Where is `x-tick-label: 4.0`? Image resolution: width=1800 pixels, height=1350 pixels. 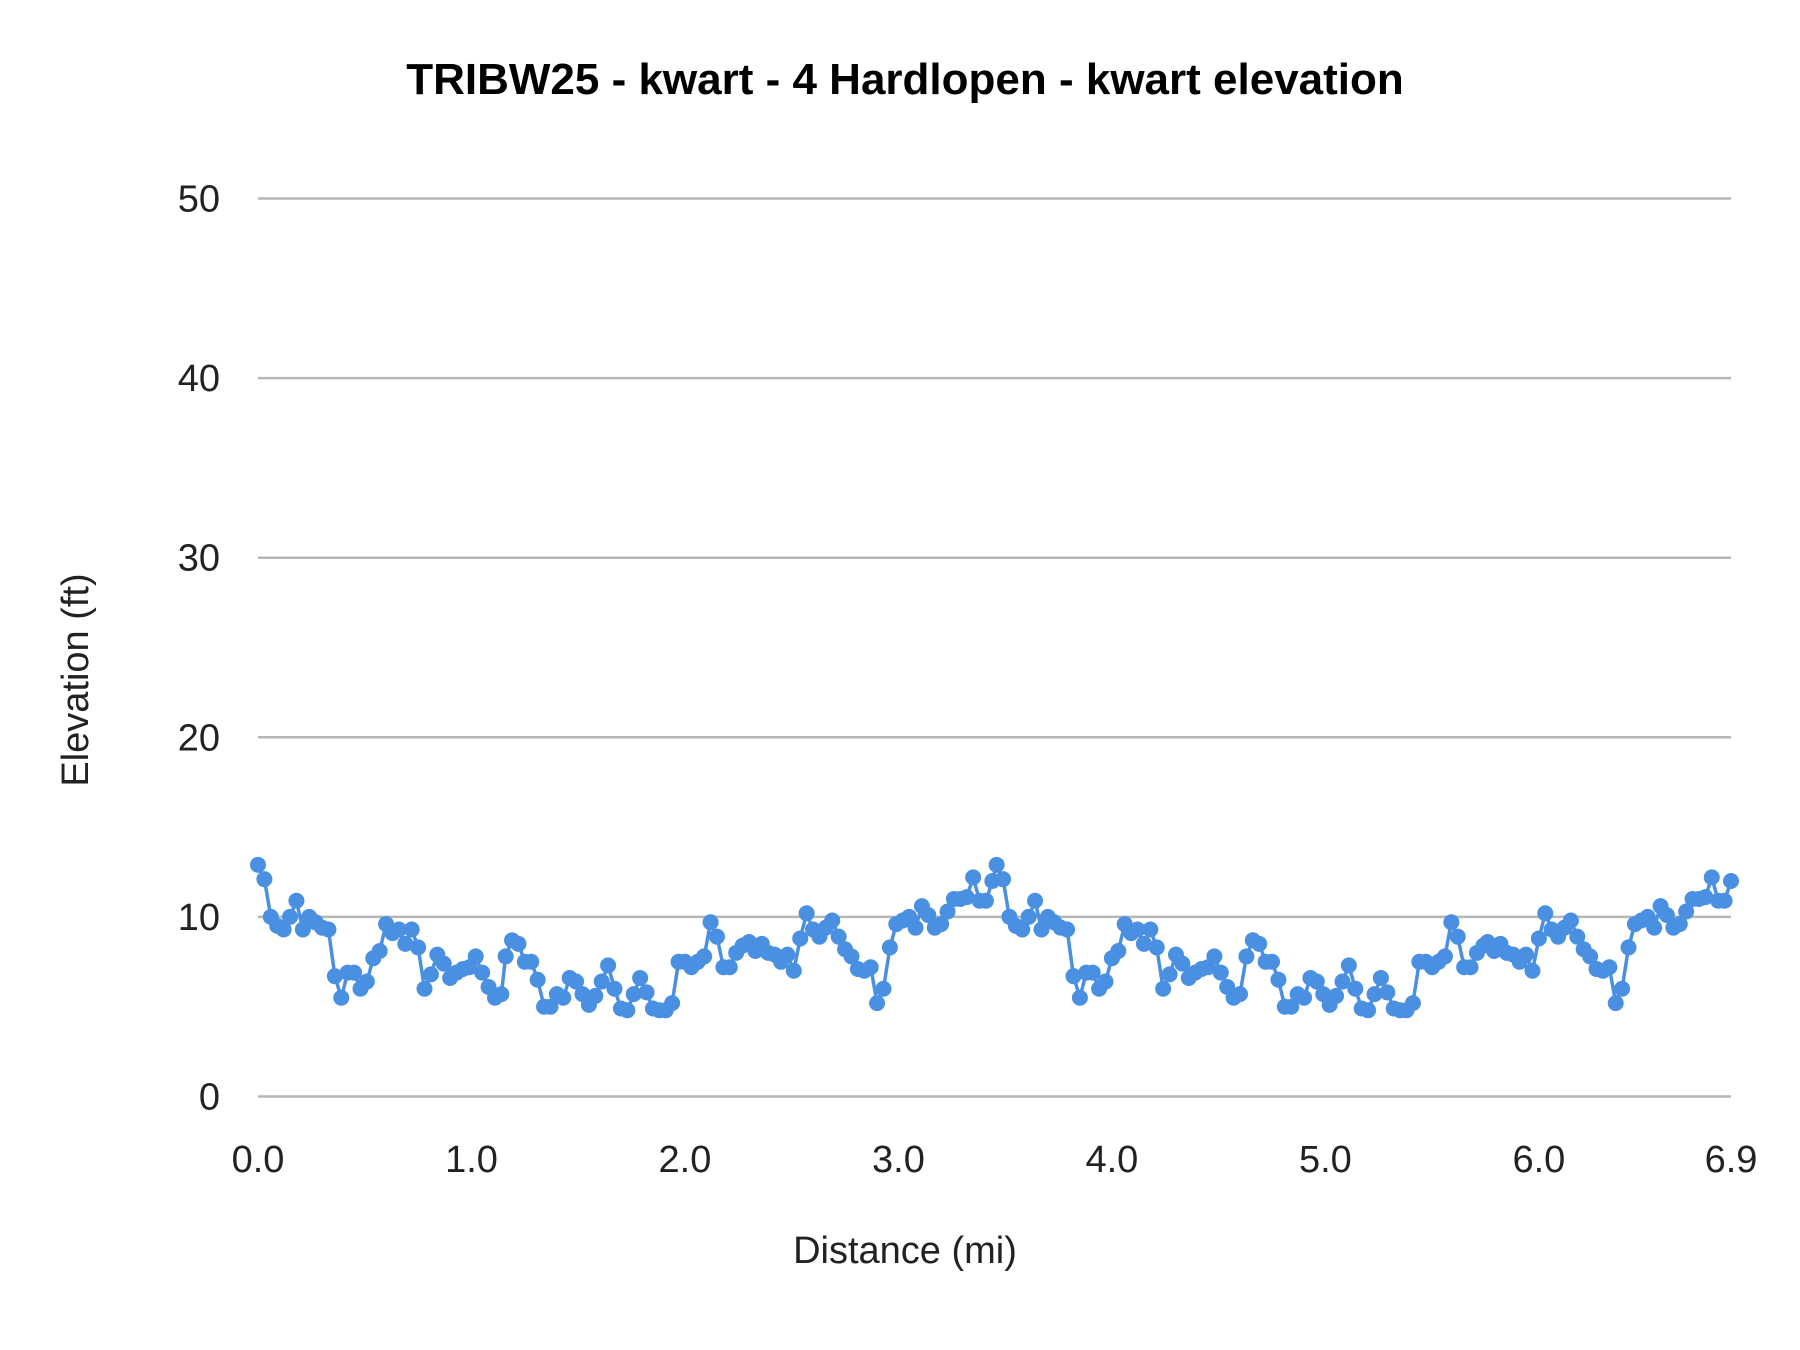
x-tick-label: 4.0 is located at coordinates (1111, 1160).